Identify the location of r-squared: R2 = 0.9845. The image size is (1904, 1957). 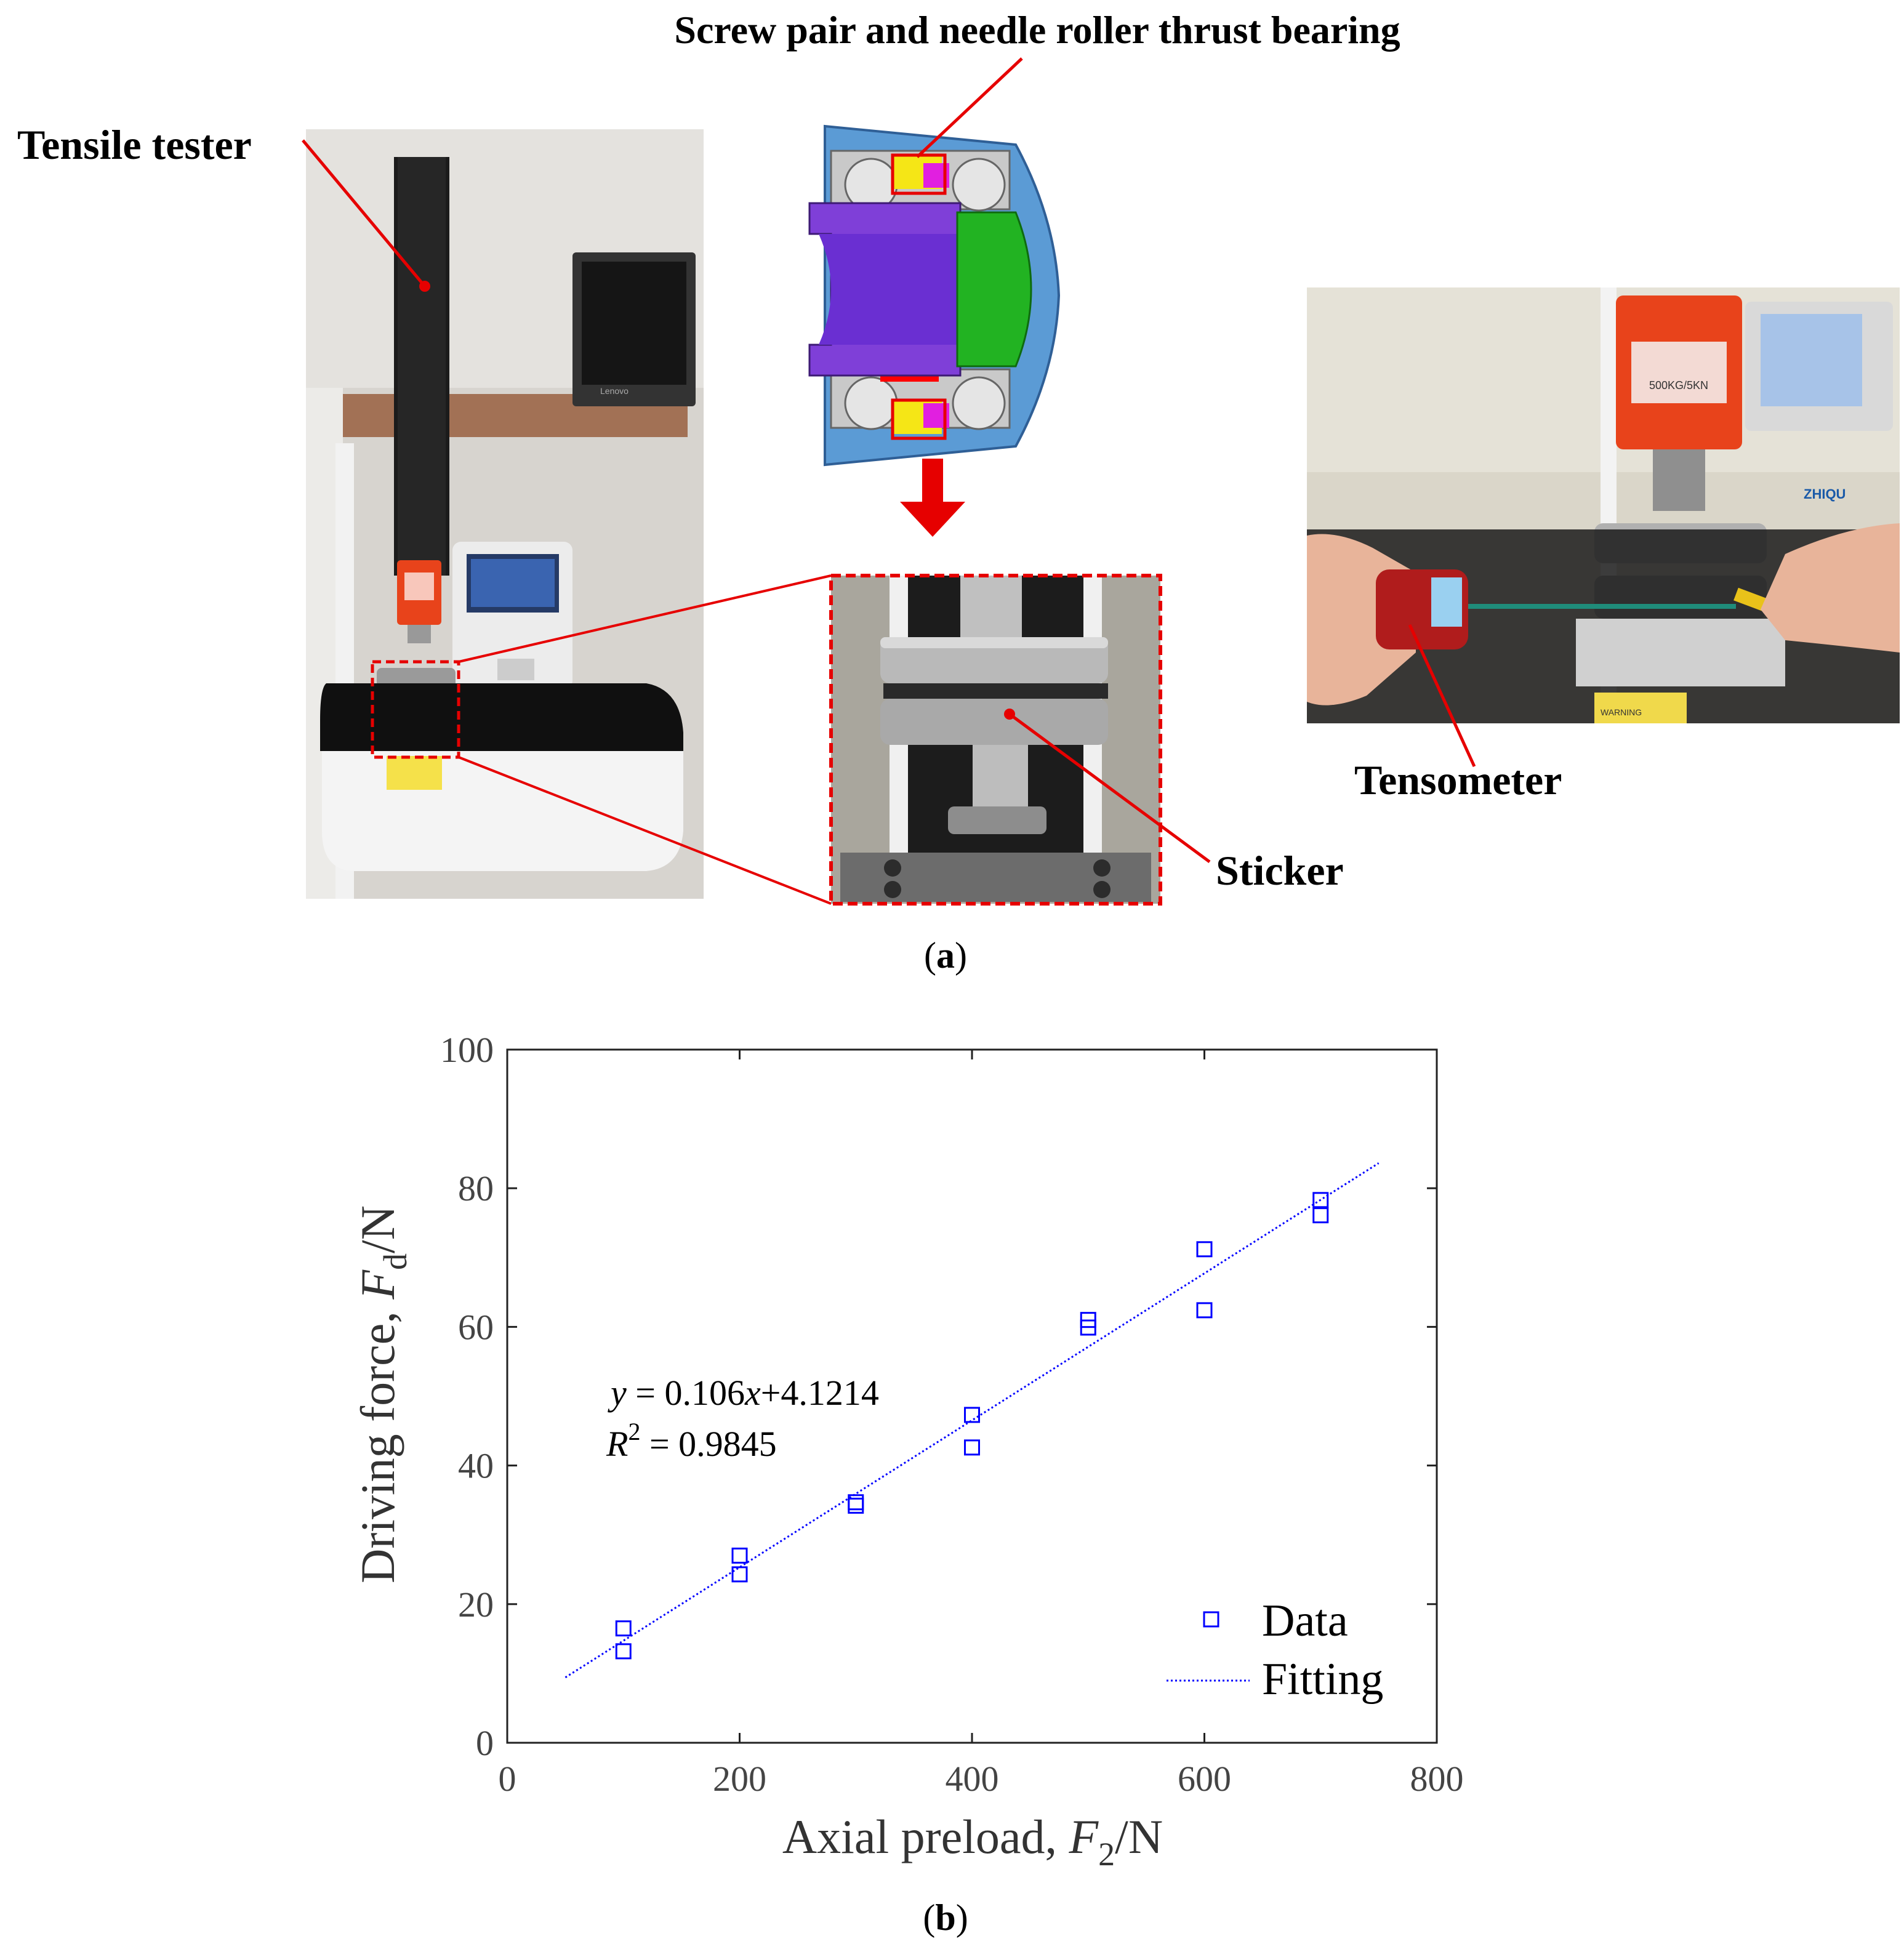
(691, 1441).